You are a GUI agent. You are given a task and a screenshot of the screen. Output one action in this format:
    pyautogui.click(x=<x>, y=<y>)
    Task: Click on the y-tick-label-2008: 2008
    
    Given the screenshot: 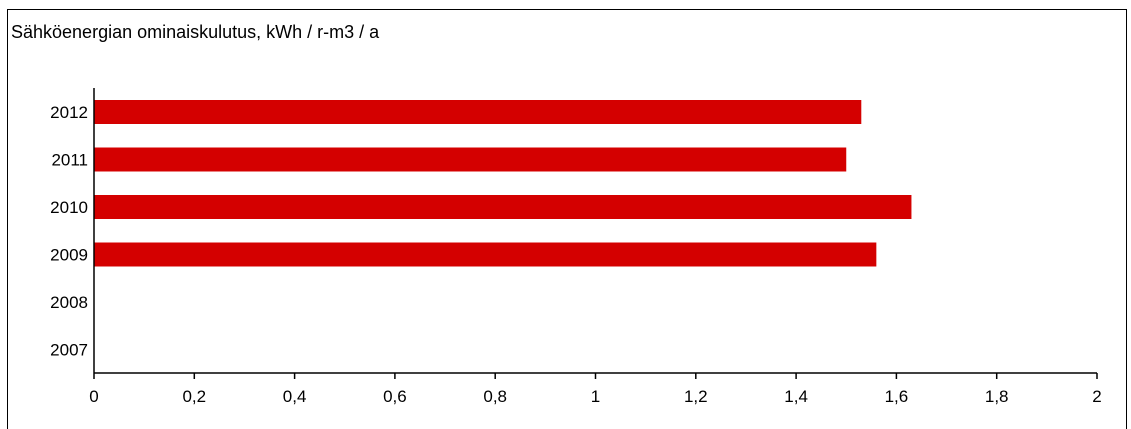 What is the action you would take?
    pyautogui.click(x=69, y=302)
    